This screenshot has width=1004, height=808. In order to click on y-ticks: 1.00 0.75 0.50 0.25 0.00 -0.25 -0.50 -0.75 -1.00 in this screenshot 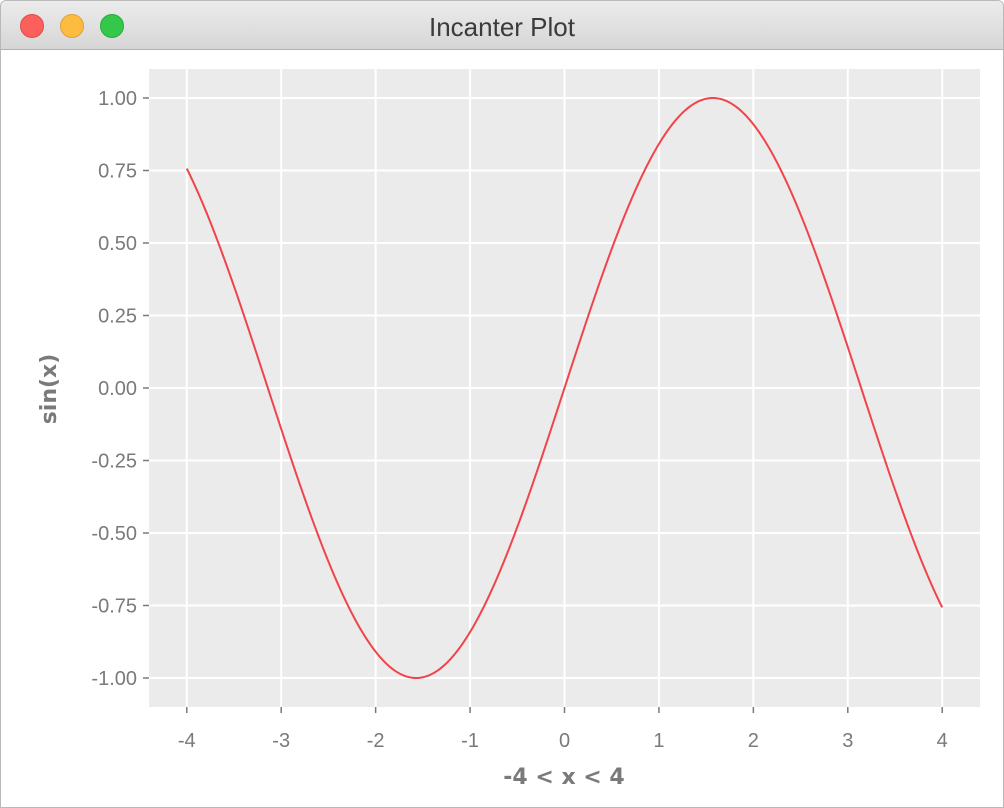, I will do `click(120, 389)`.